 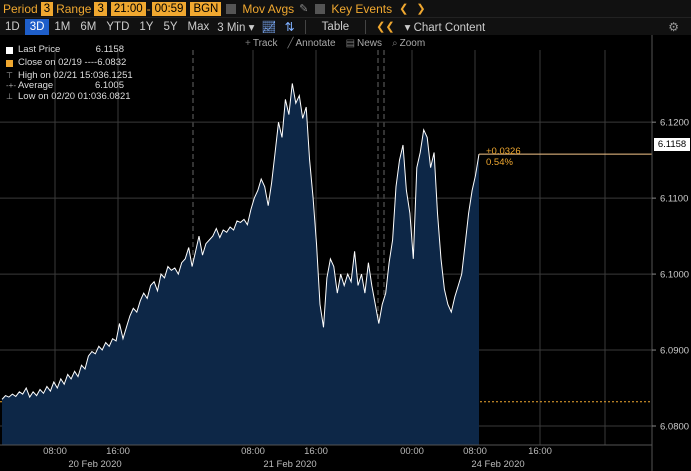 I want to click on track-label: Track, so click(x=265, y=43).